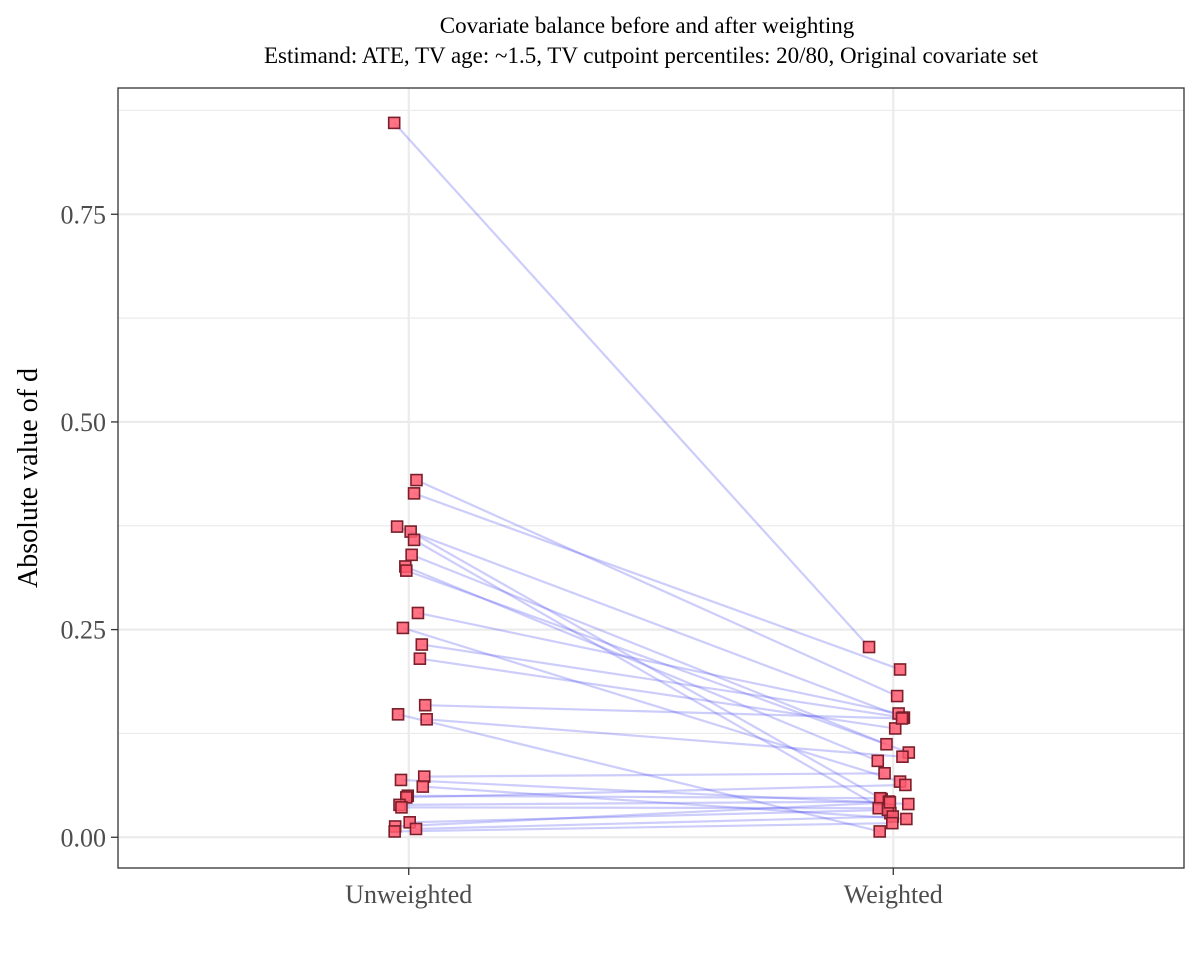 The width and height of the screenshot is (1200, 960). What do you see at coordinates (84, 422) in the screenshot?
I see `y-tick-label: 0.50` at bounding box center [84, 422].